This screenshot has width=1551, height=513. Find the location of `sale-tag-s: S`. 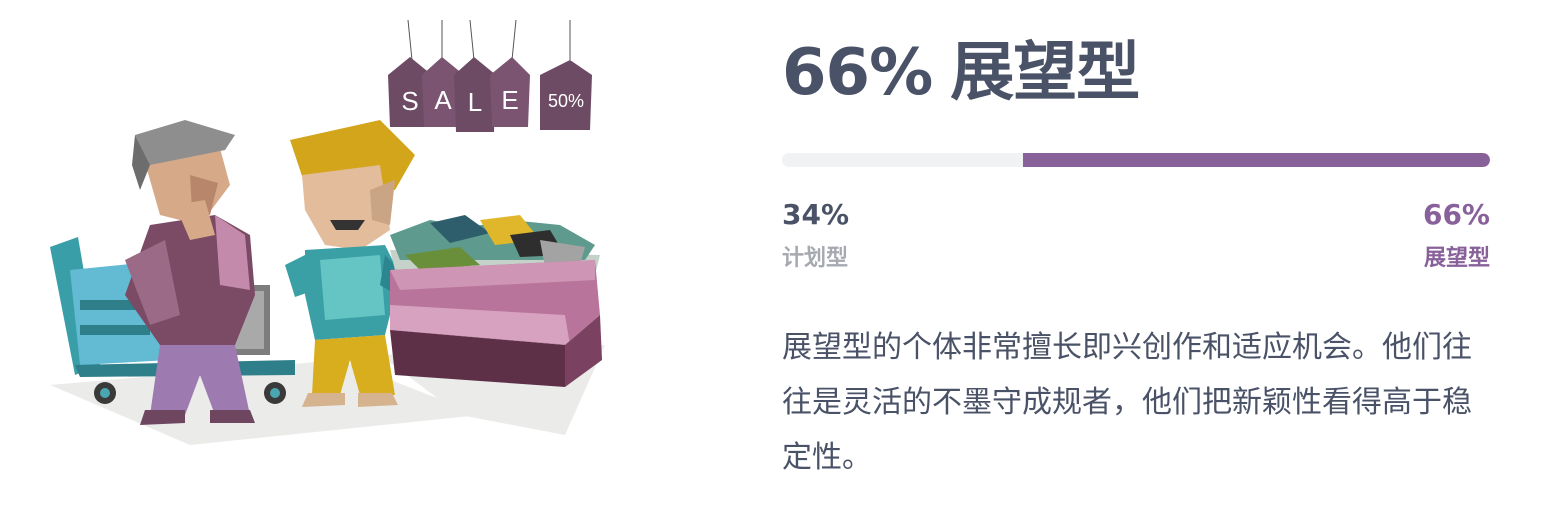

sale-tag-s: S is located at coordinates (410, 92).